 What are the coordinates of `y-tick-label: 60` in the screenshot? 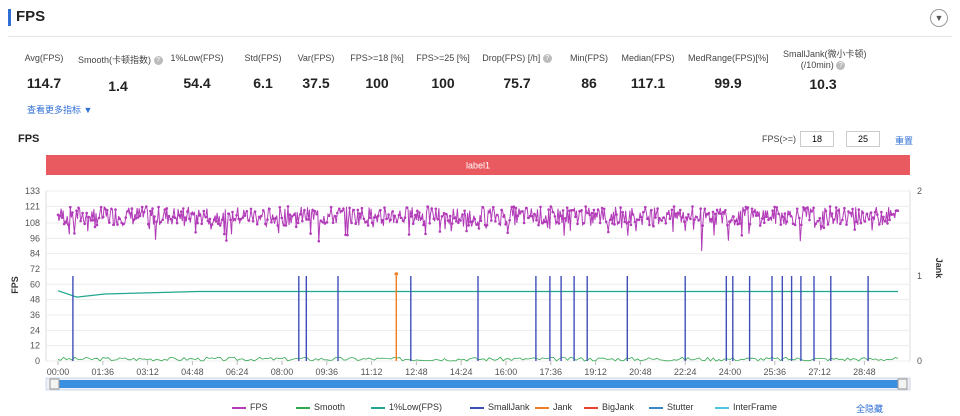 It's located at (35, 284).